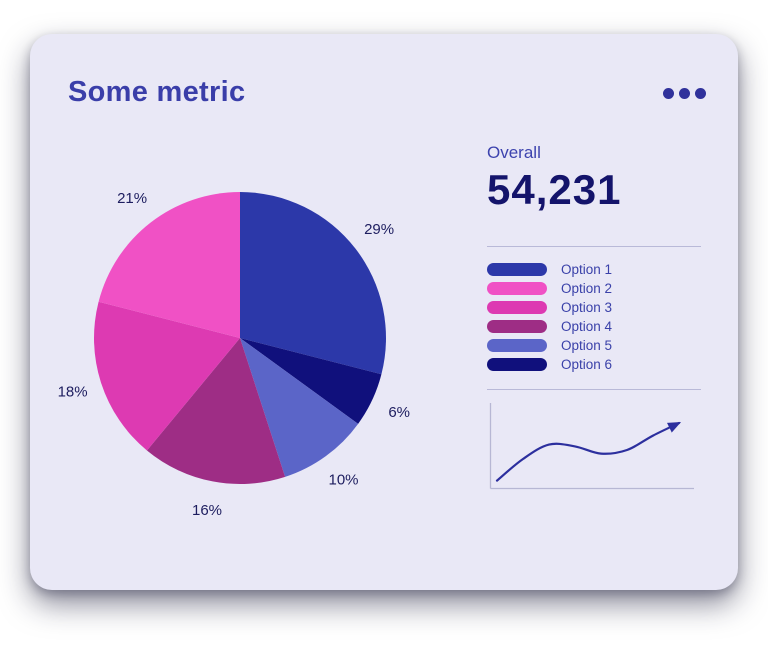 The image size is (768, 645). Describe the element at coordinates (587, 345) in the screenshot. I see `legend-label: Option 5` at that location.